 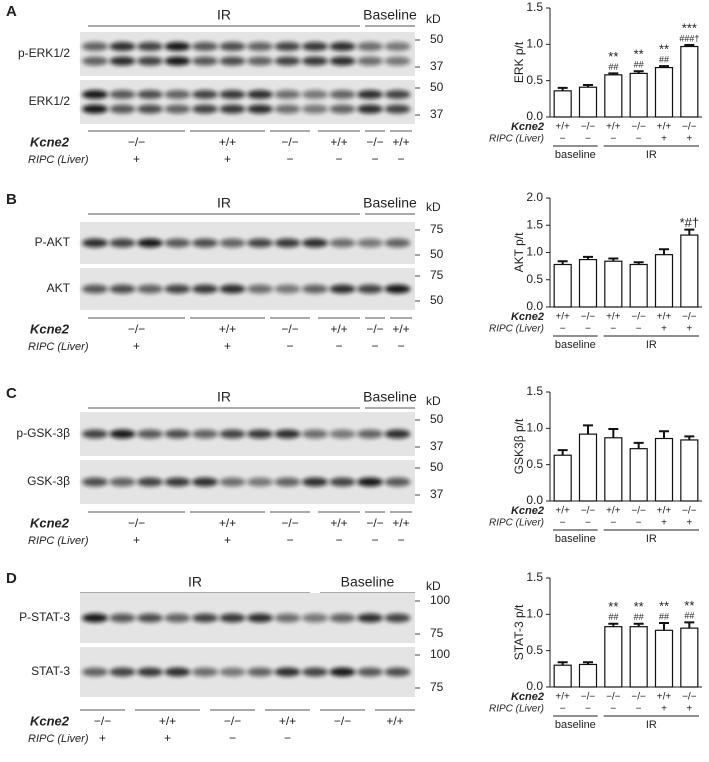 What do you see at coordinates (53, 242) in the screenshot?
I see `row-label: P-AKT` at bounding box center [53, 242].